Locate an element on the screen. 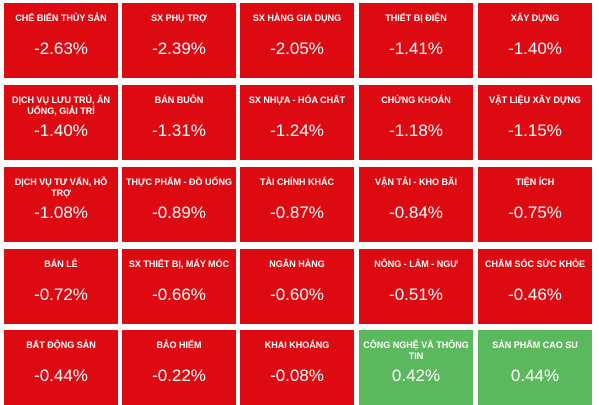  sector-tile: THIẾT BỊ ĐIỆN -1.41% is located at coordinates (416, 40).